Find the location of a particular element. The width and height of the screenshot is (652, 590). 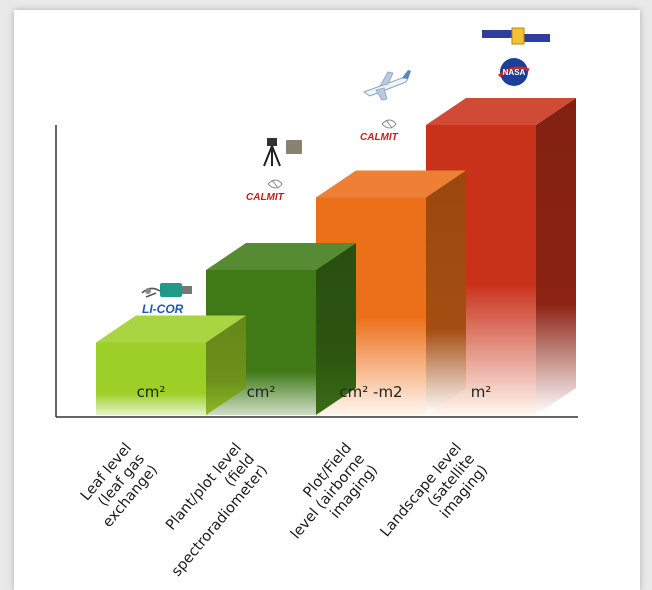

analyzer-body is located at coordinates (171, 290).